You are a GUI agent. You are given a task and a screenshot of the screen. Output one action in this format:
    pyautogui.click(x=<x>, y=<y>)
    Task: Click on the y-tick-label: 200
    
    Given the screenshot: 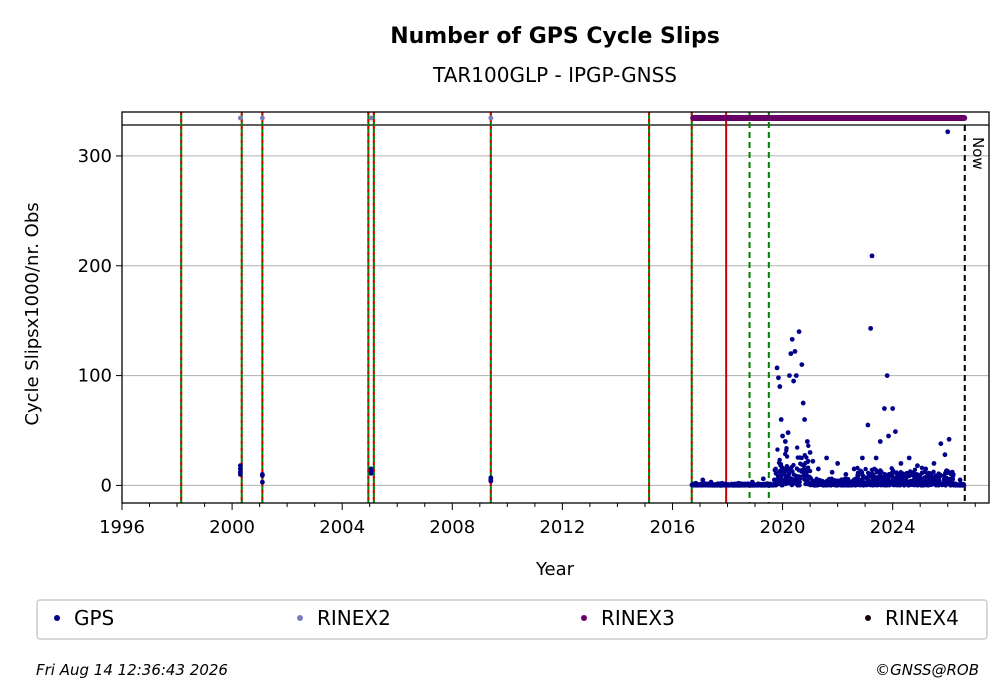 What is the action you would take?
    pyautogui.click(x=95, y=266)
    